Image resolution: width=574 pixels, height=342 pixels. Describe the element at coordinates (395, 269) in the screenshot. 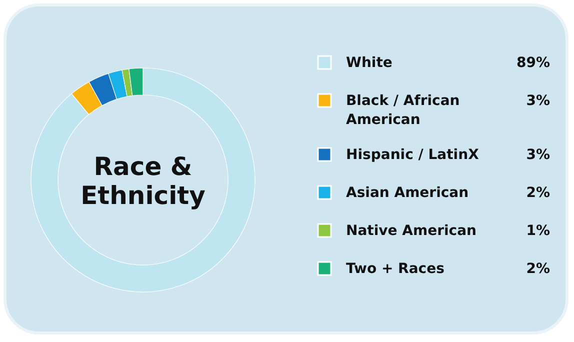

I see `legend-label: Two + Races` at that location.